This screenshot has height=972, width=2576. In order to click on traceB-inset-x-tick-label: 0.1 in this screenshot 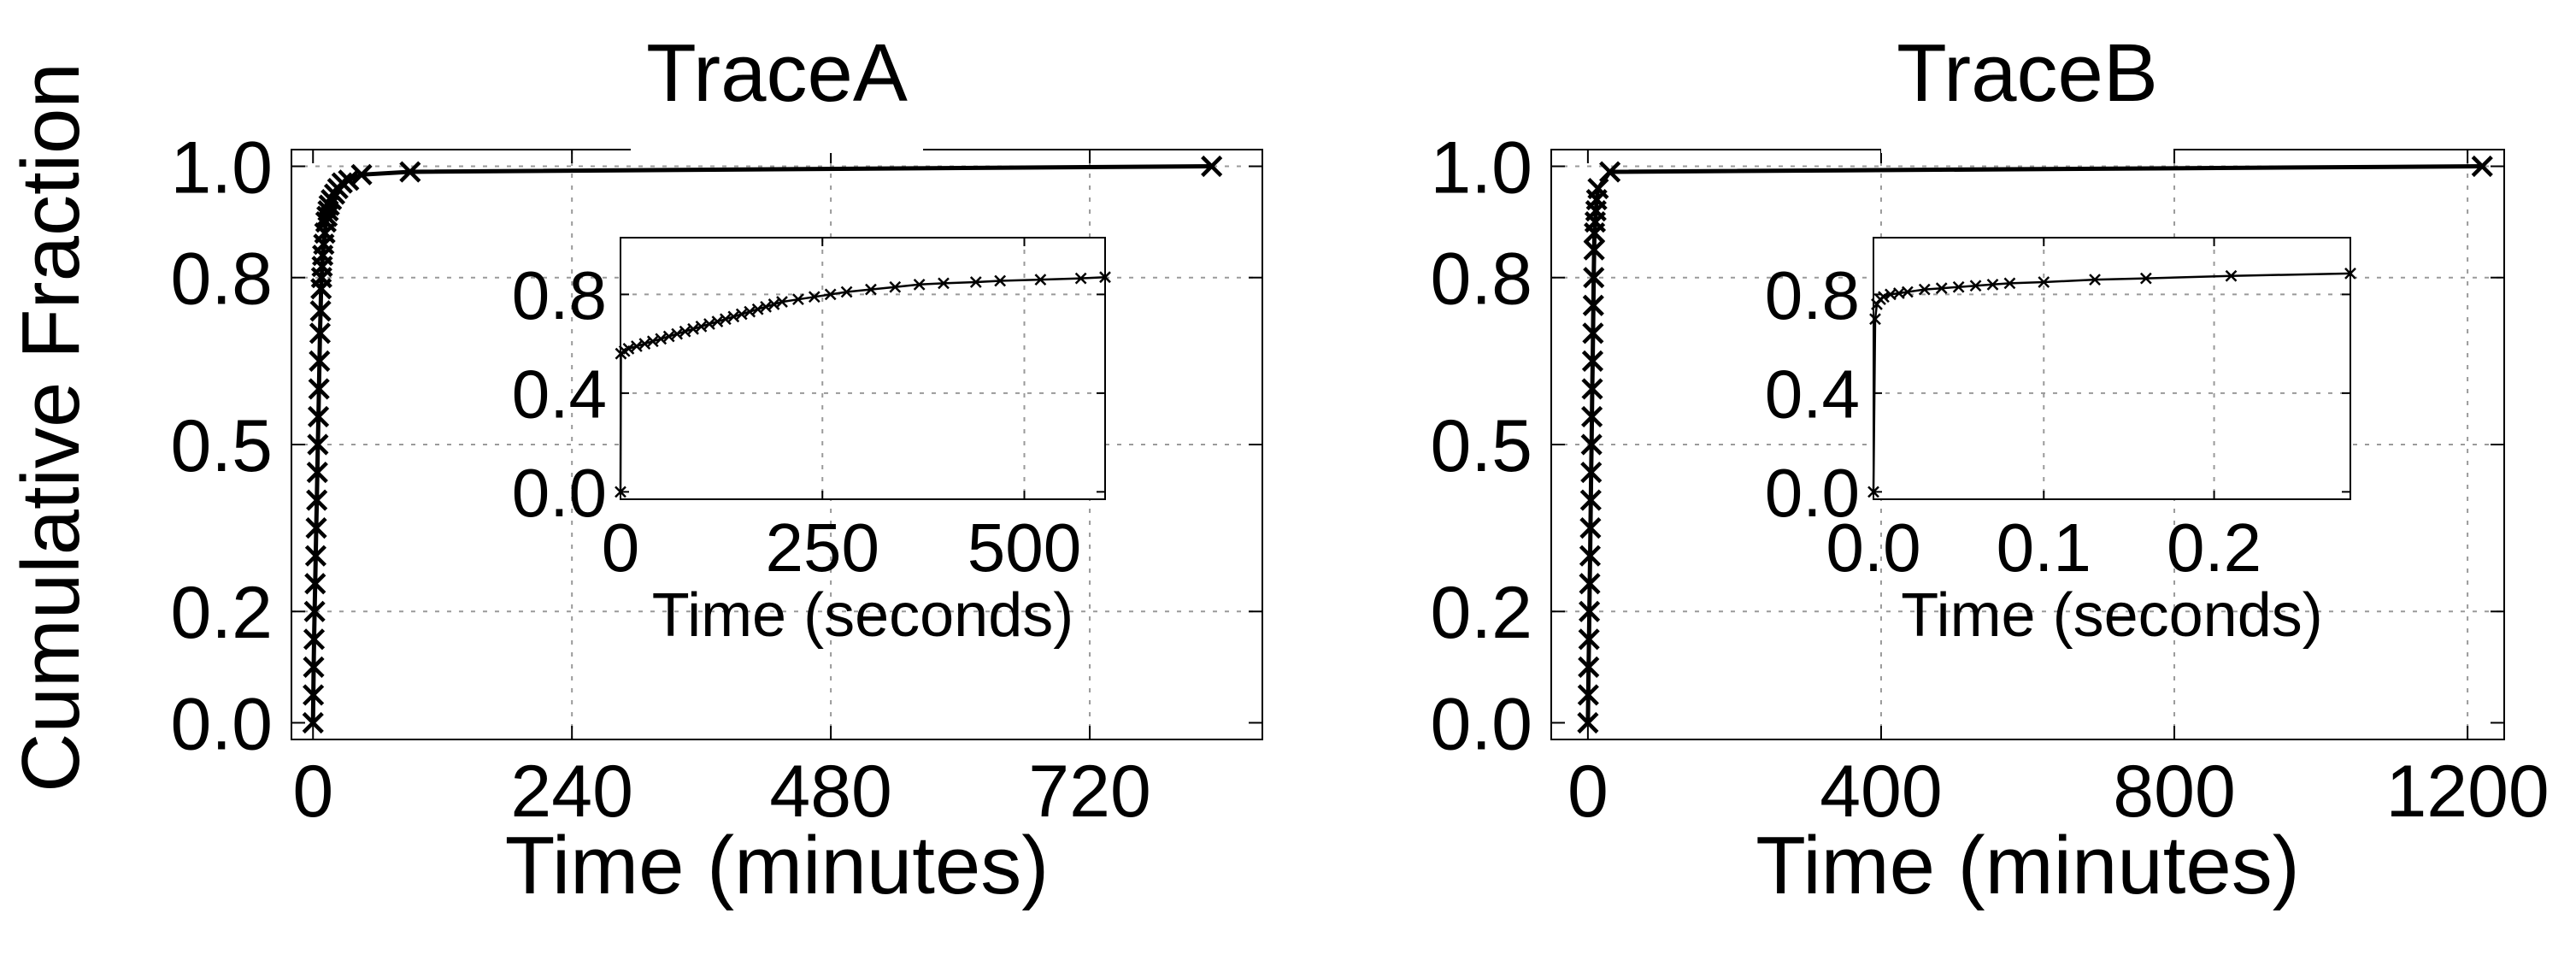, I will do `click(2044, 548)`.